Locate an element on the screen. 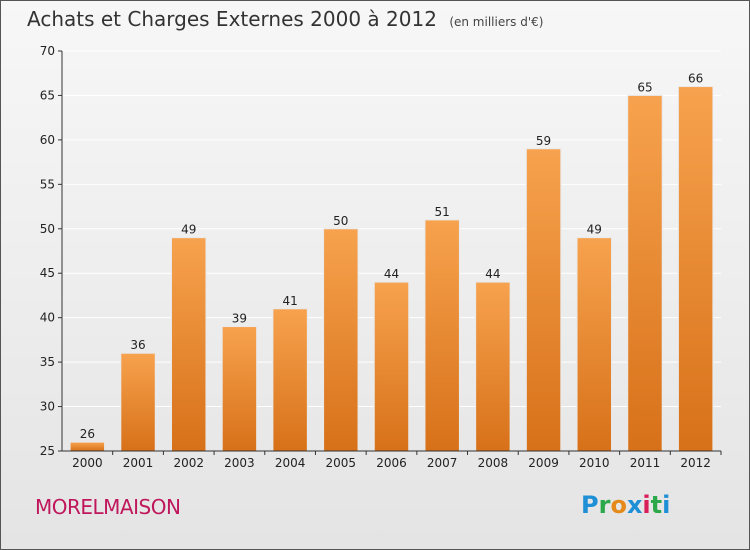 The image size is (750, 550). x-tick-label-2008: 2008 is located at coordinates (493, 463).